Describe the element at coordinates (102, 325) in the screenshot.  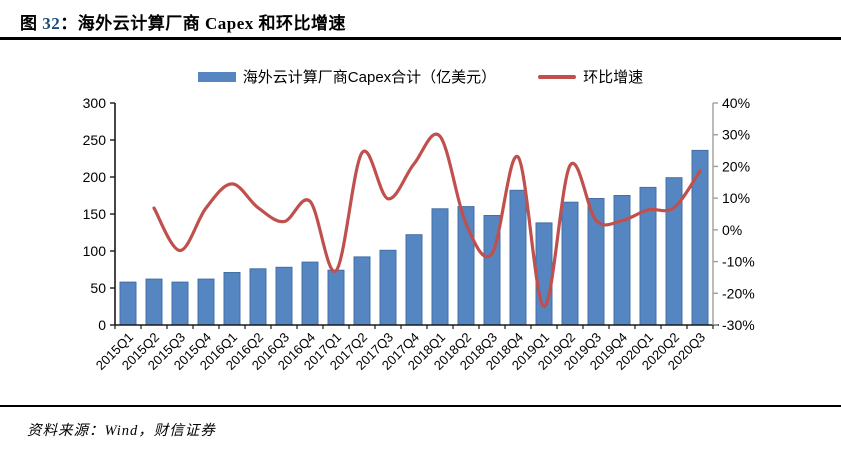
I see `left-axis-label: 0` at that location.